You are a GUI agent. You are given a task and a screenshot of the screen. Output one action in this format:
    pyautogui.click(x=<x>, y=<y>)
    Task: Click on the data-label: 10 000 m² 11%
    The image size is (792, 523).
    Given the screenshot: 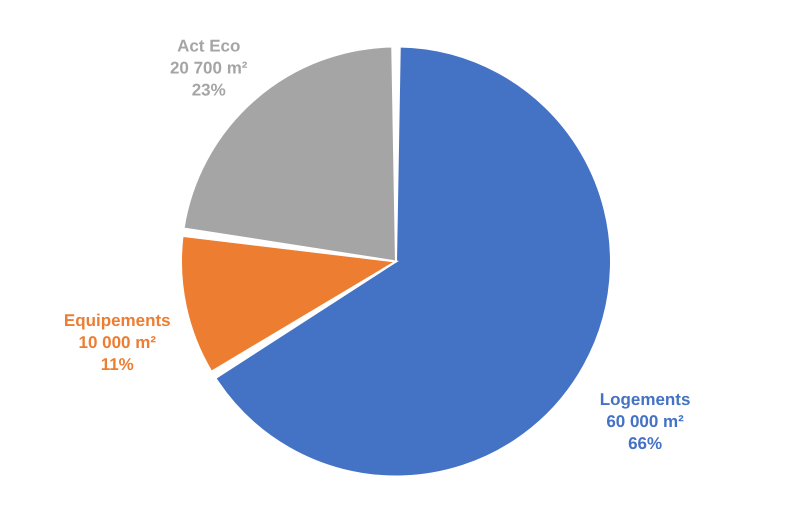 What is the action you would take?
    pyautogui.click(x=117, y=353)
    